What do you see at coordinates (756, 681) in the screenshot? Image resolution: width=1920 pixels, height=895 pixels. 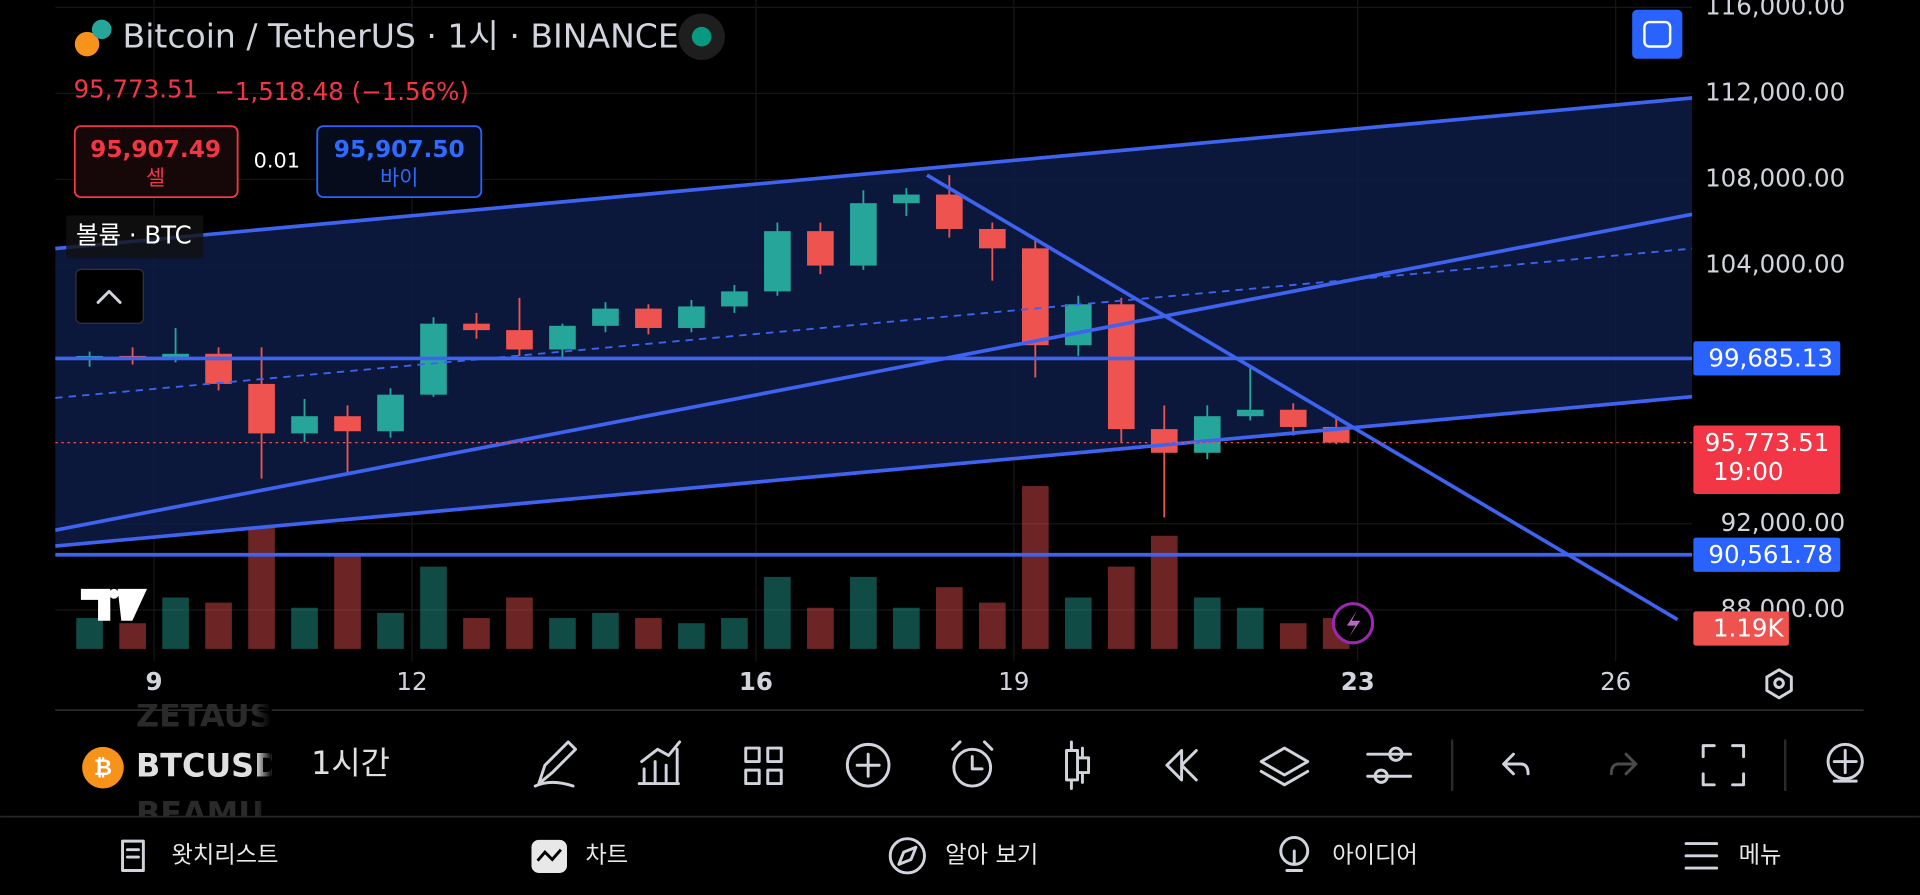 I see `x-tick-label: 16` at bounding box center [756, 681].